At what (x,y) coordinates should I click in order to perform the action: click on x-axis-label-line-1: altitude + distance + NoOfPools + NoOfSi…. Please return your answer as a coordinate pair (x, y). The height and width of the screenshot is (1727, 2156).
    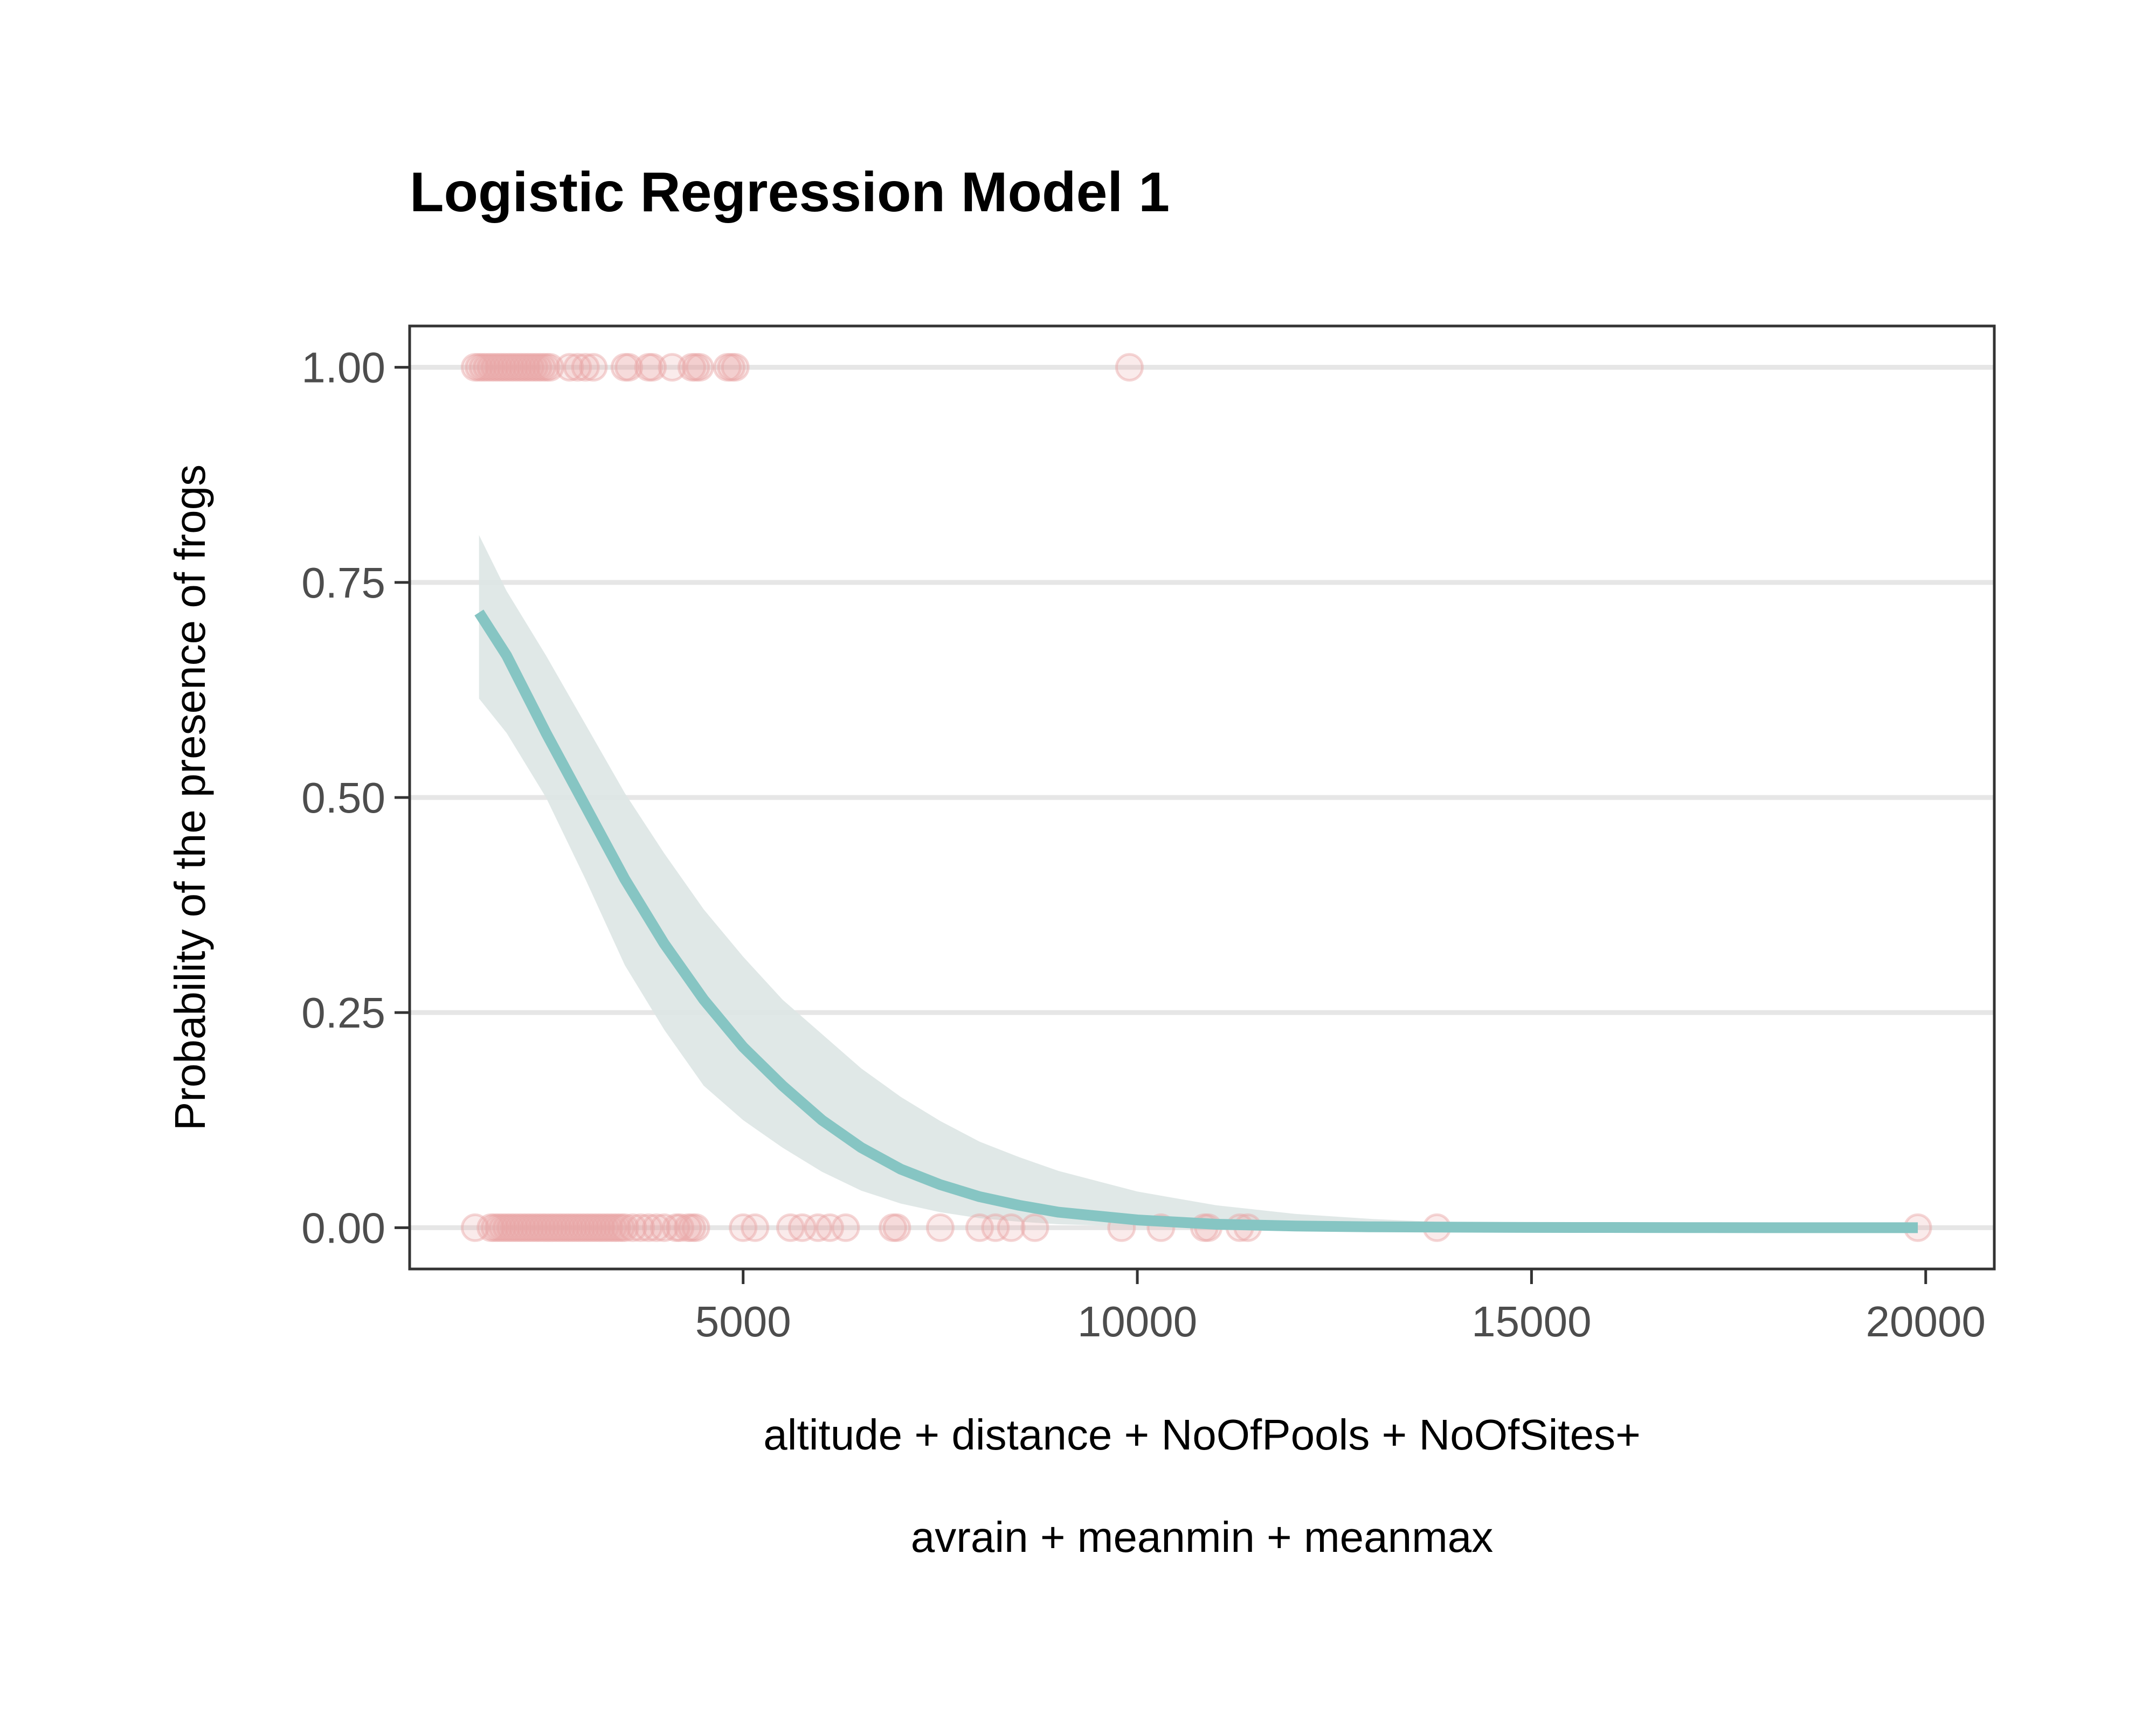
    Looking at the image, I should click on (1202, 1435).